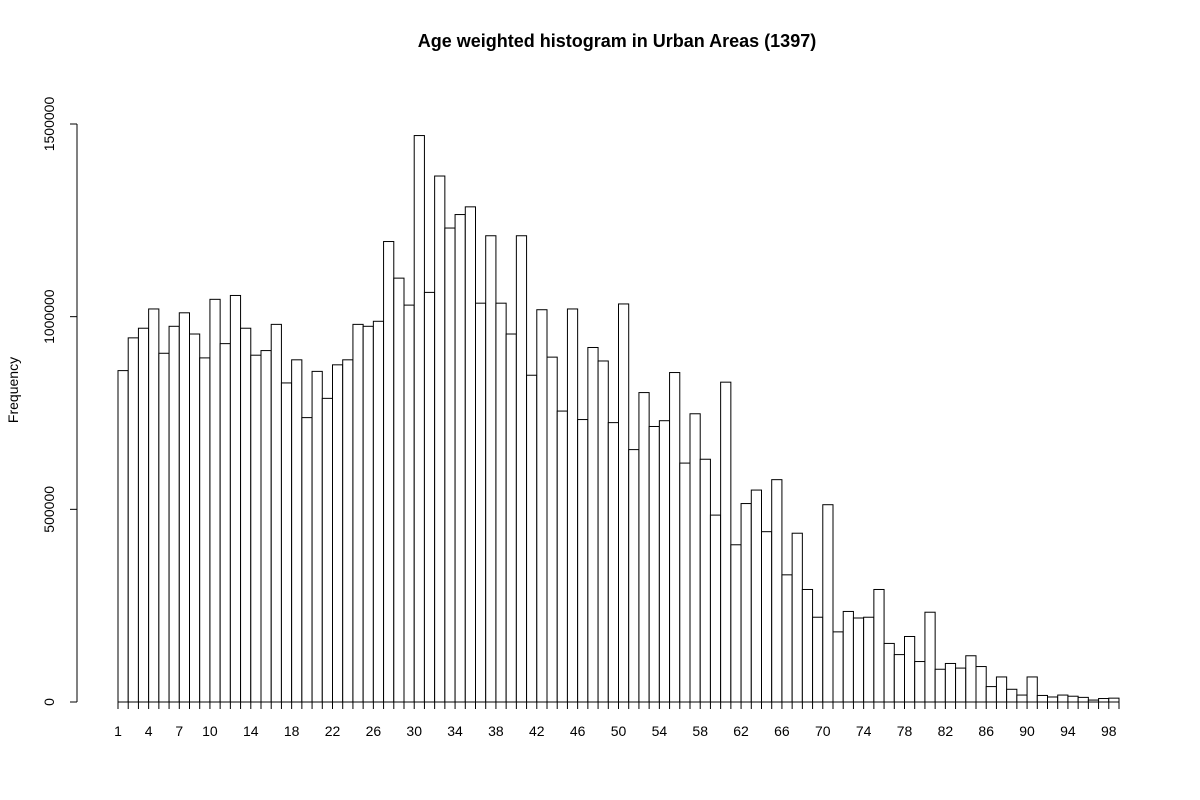  What do you see at coordinates (578, 731) in the screenshot?
I see `x-tick-label: 46` at bounding box center [578, 731].